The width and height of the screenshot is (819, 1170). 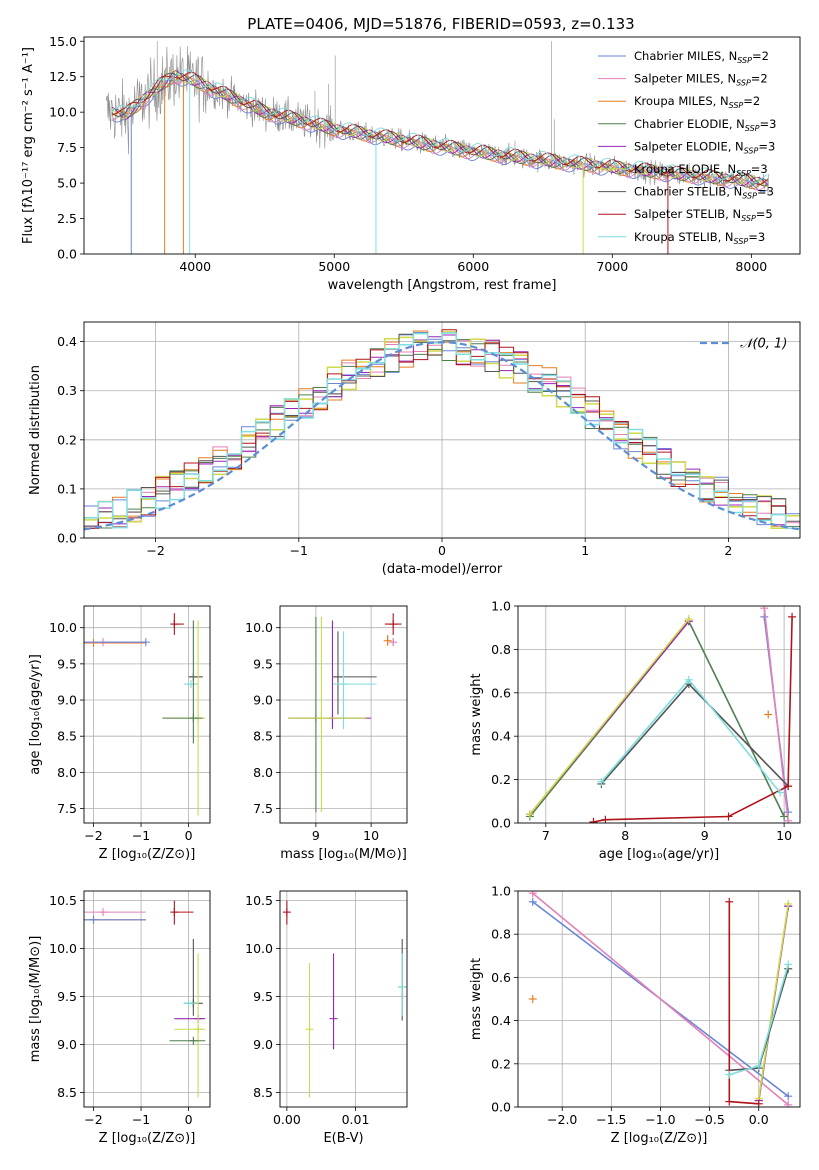 I want to click on spectrum-plot-area, so click(x=437, y=147).